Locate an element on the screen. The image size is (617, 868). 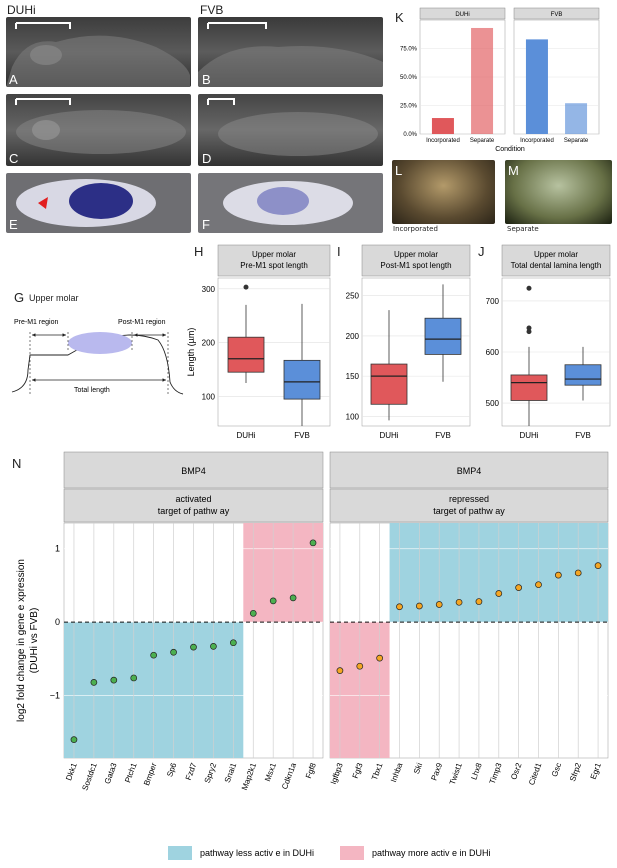
gene-label-twist1: Twist1 is located at coordinates (456, 773).